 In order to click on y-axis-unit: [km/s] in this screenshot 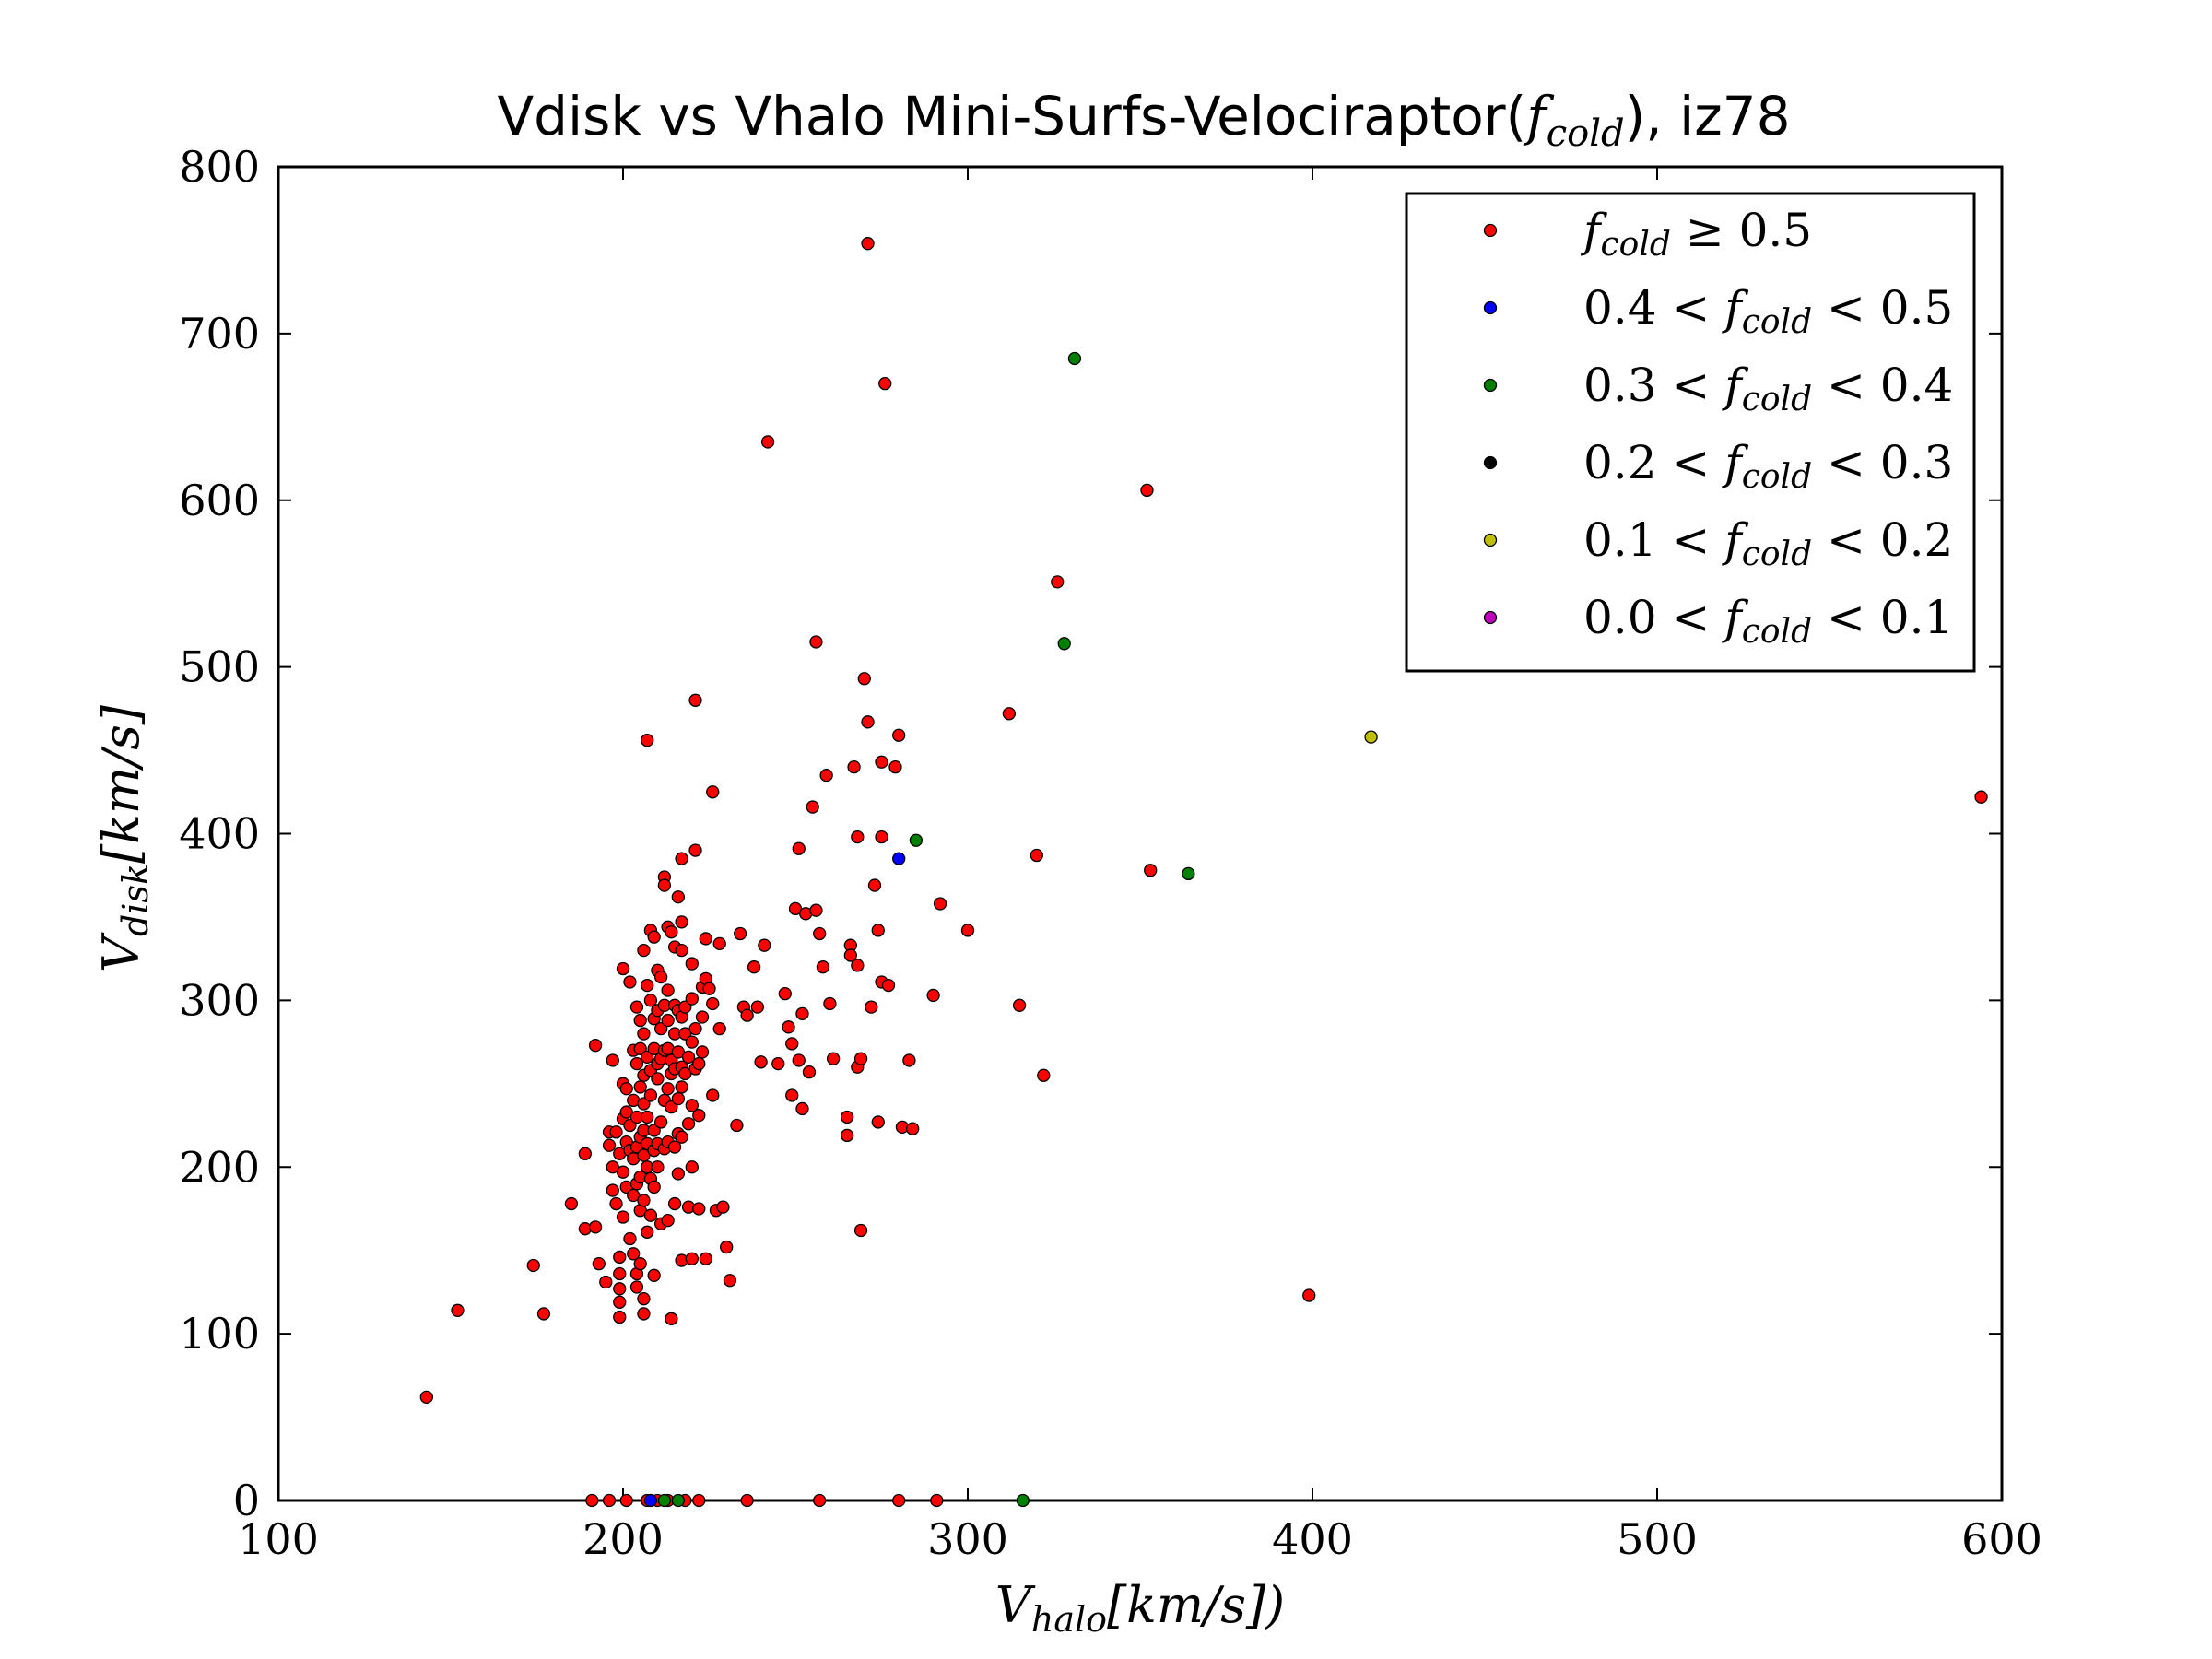, I will do `click(121, 784)`.